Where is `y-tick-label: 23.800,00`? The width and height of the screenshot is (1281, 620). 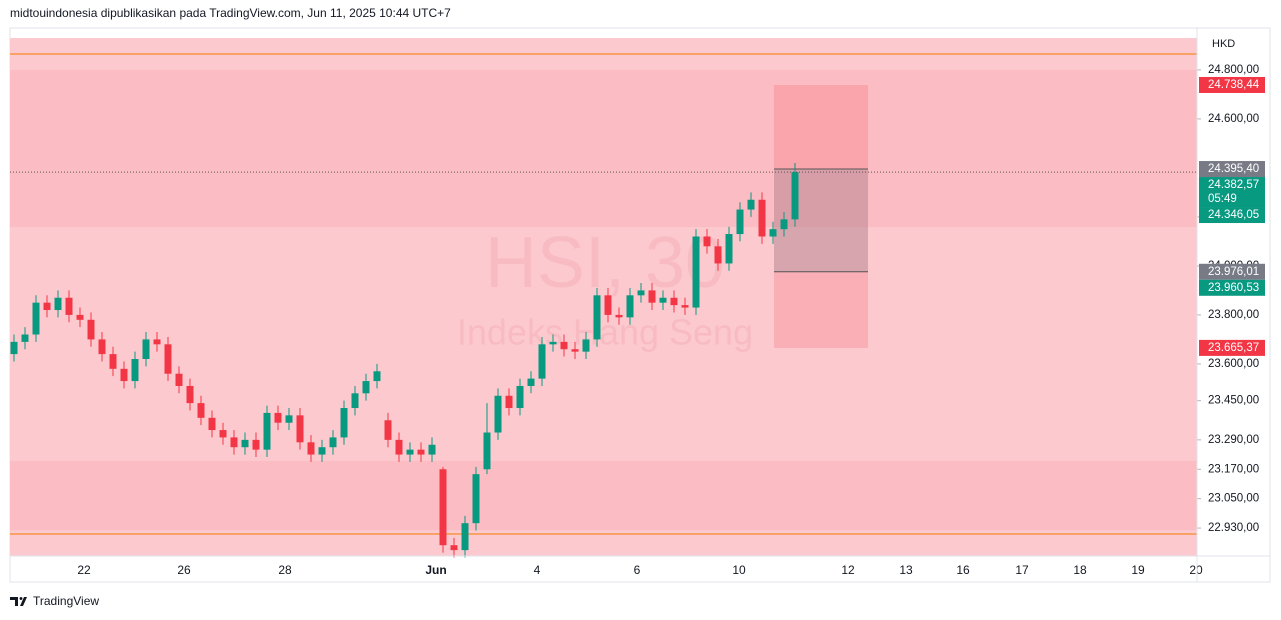
y-tick-label: 23.800,00 is located at coordinates (1233, 315).